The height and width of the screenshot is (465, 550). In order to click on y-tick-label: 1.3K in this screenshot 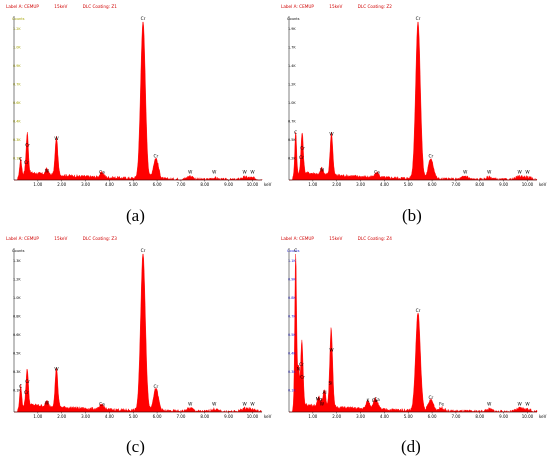, I will do `click(17, 261)`.